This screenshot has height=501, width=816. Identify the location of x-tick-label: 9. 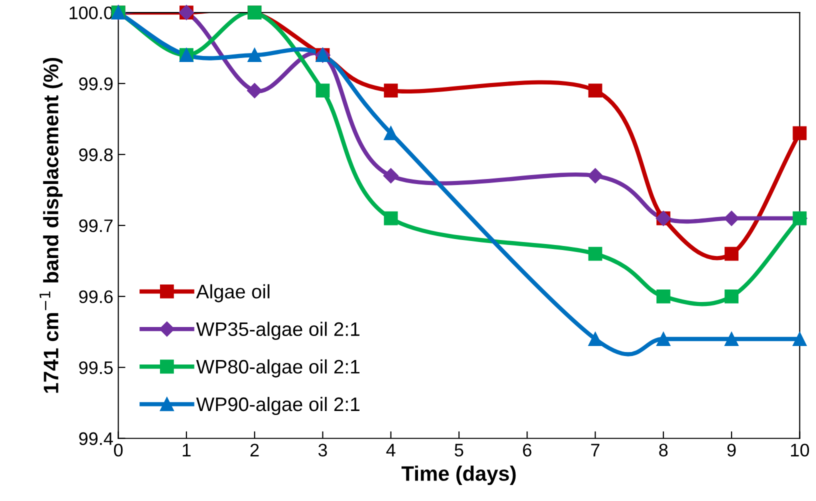
(731, 450).